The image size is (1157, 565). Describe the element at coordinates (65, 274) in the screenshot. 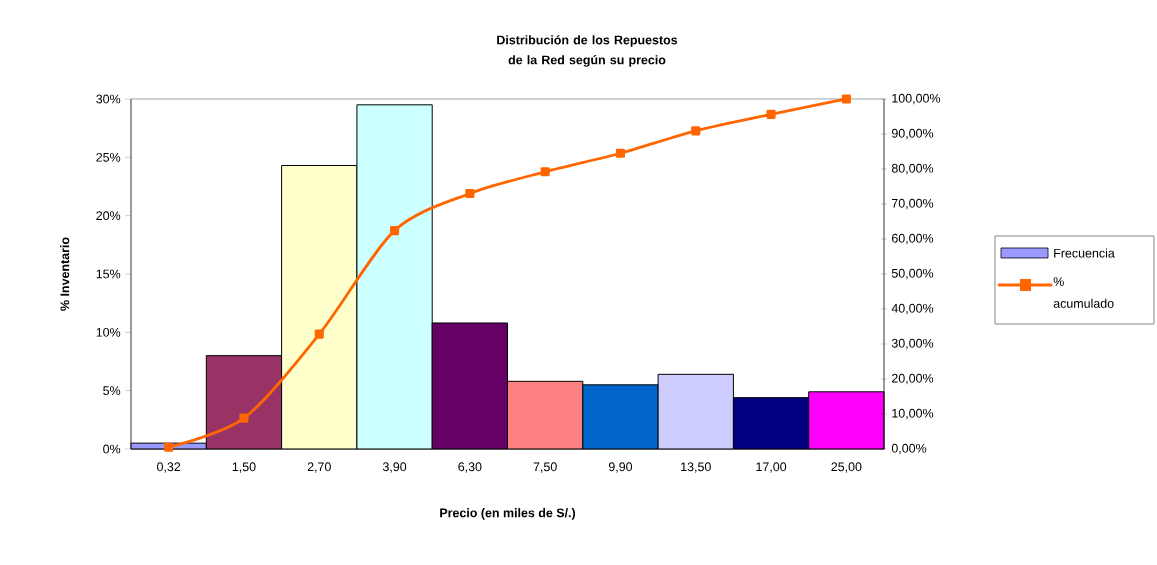

I see `y-axis-title: % Inventario` at that location.